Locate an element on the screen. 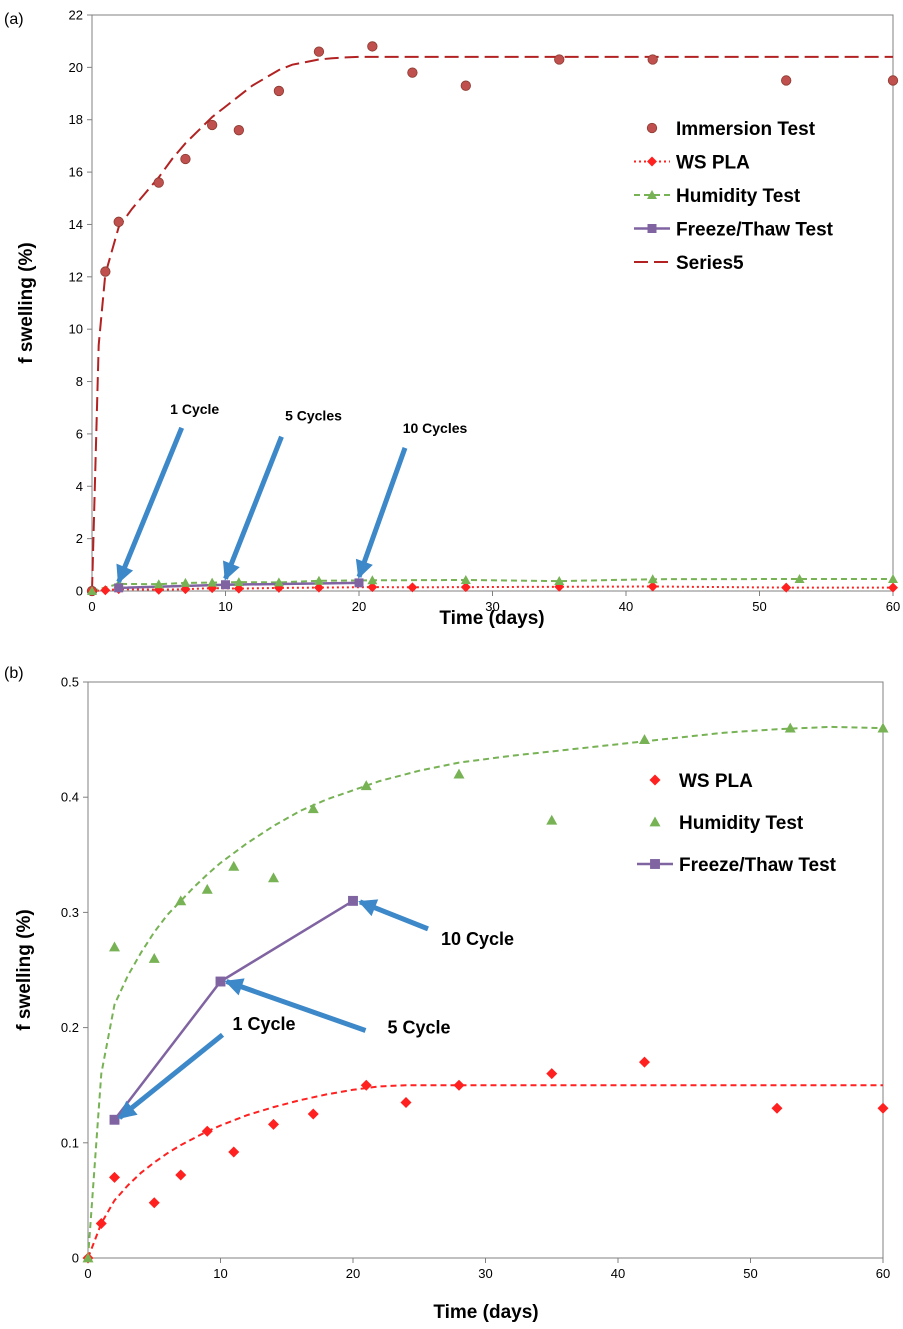 The width and height of the screenshot is (903, 1329). legend-item-ws-pla: WS PLA is located at coordinates (701, 781).